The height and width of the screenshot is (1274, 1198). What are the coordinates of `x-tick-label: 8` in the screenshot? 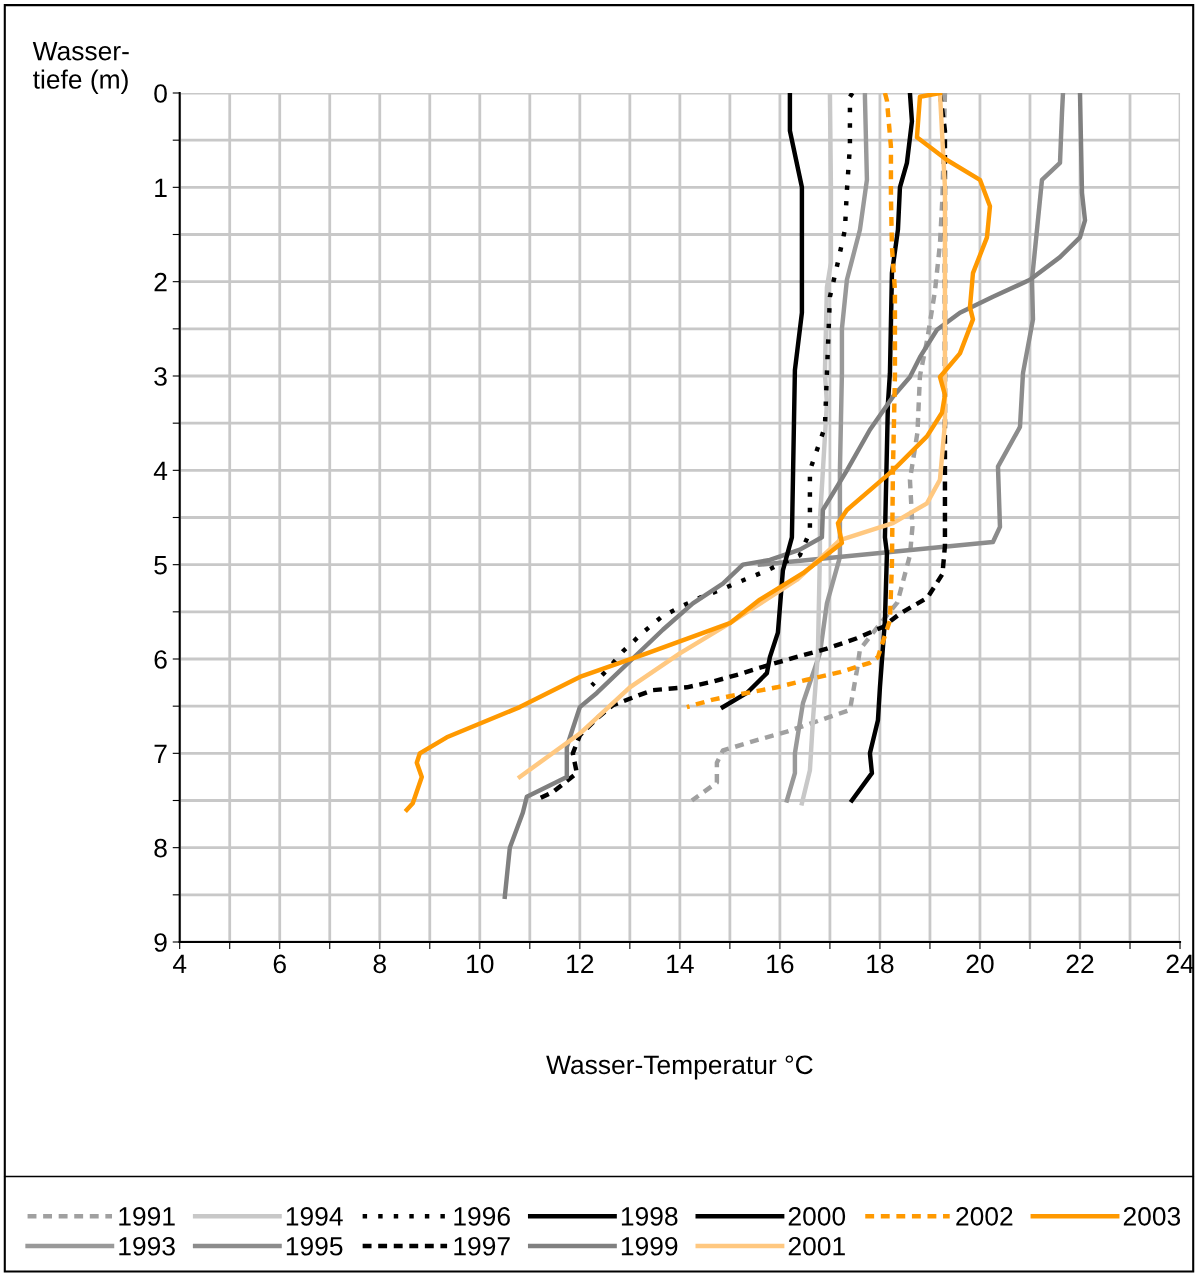 It's located at (379, 964).